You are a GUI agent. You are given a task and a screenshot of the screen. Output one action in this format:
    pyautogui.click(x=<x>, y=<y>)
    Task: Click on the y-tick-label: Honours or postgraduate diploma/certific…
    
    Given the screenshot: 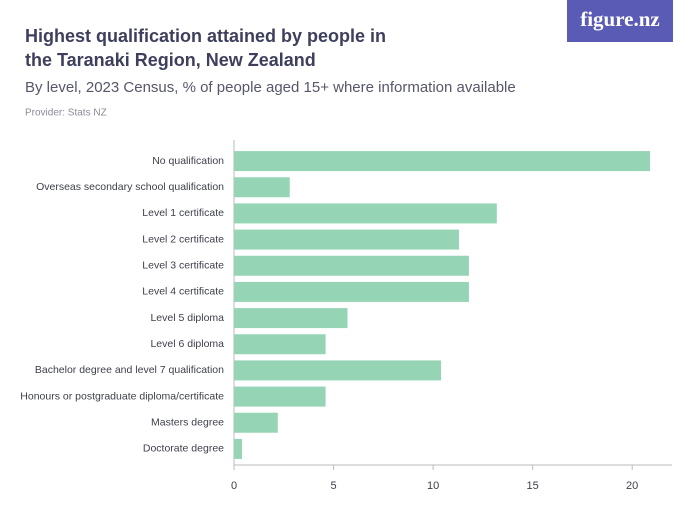 What is the action you would take?
    pyautogui.click(x=122, y=396)
    